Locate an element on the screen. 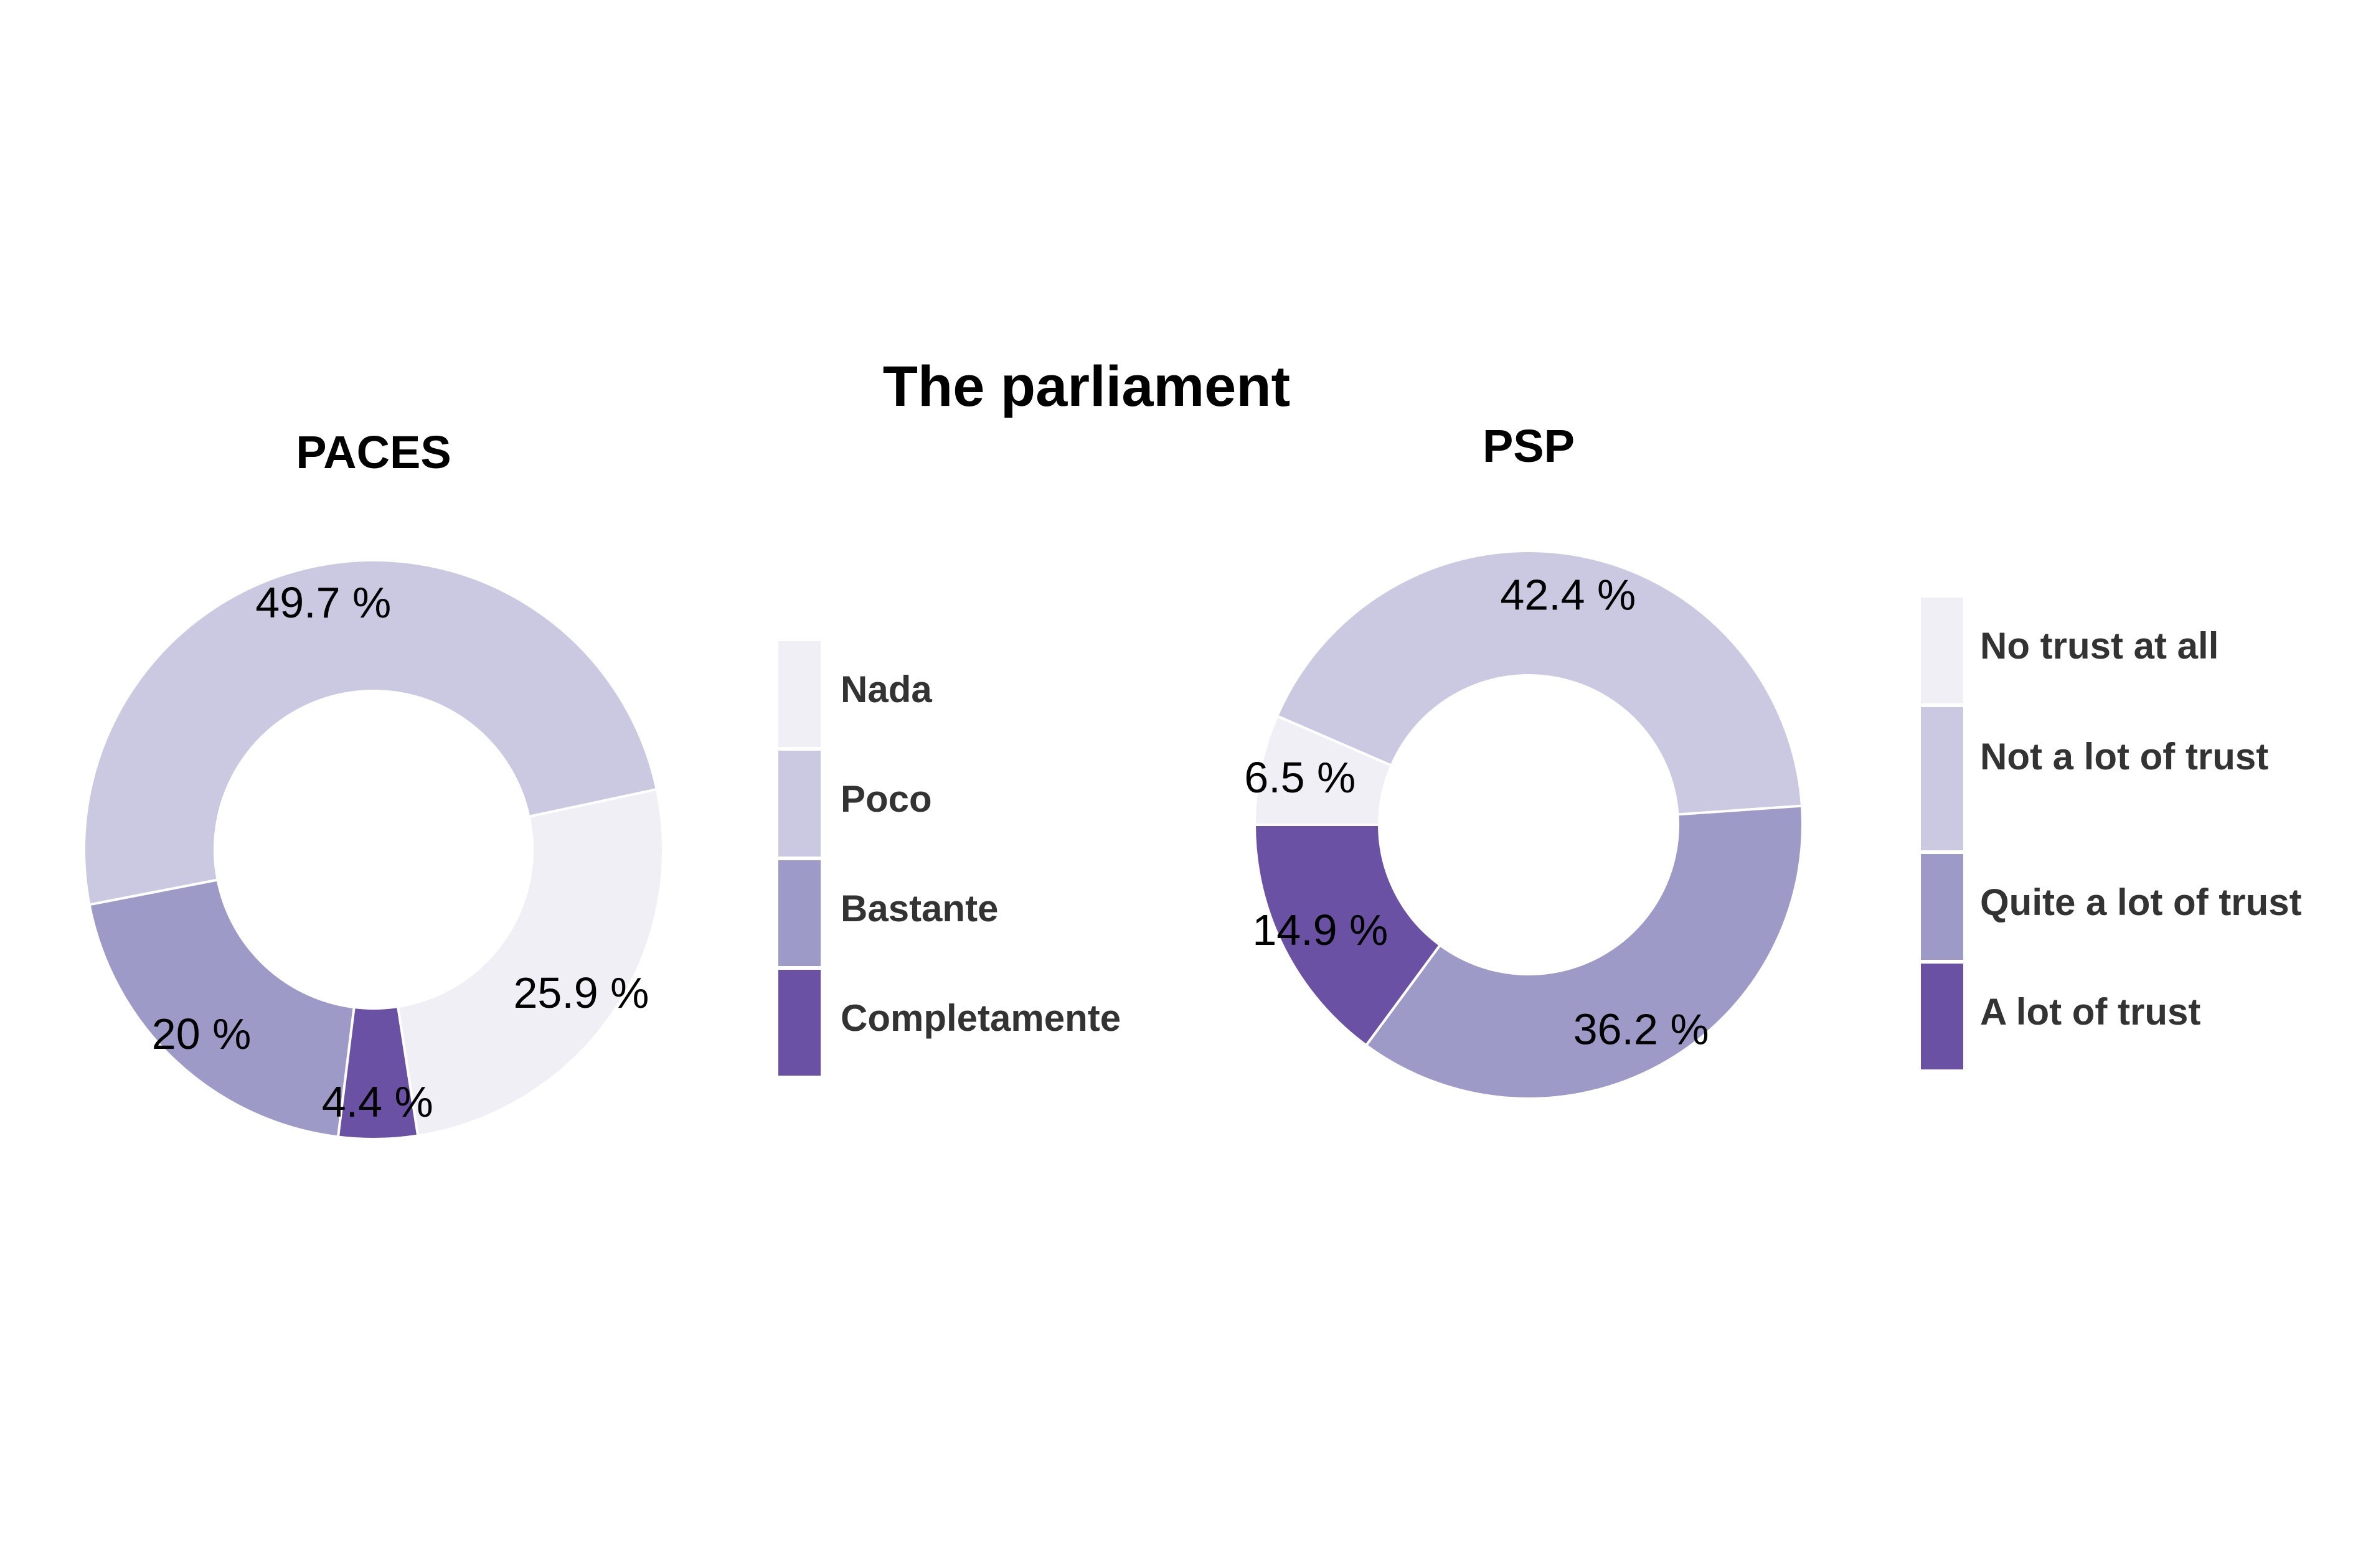 This screenshot has height=1568, width=2353. chart-title-paces: PACES is located at coordinates (373, 452).